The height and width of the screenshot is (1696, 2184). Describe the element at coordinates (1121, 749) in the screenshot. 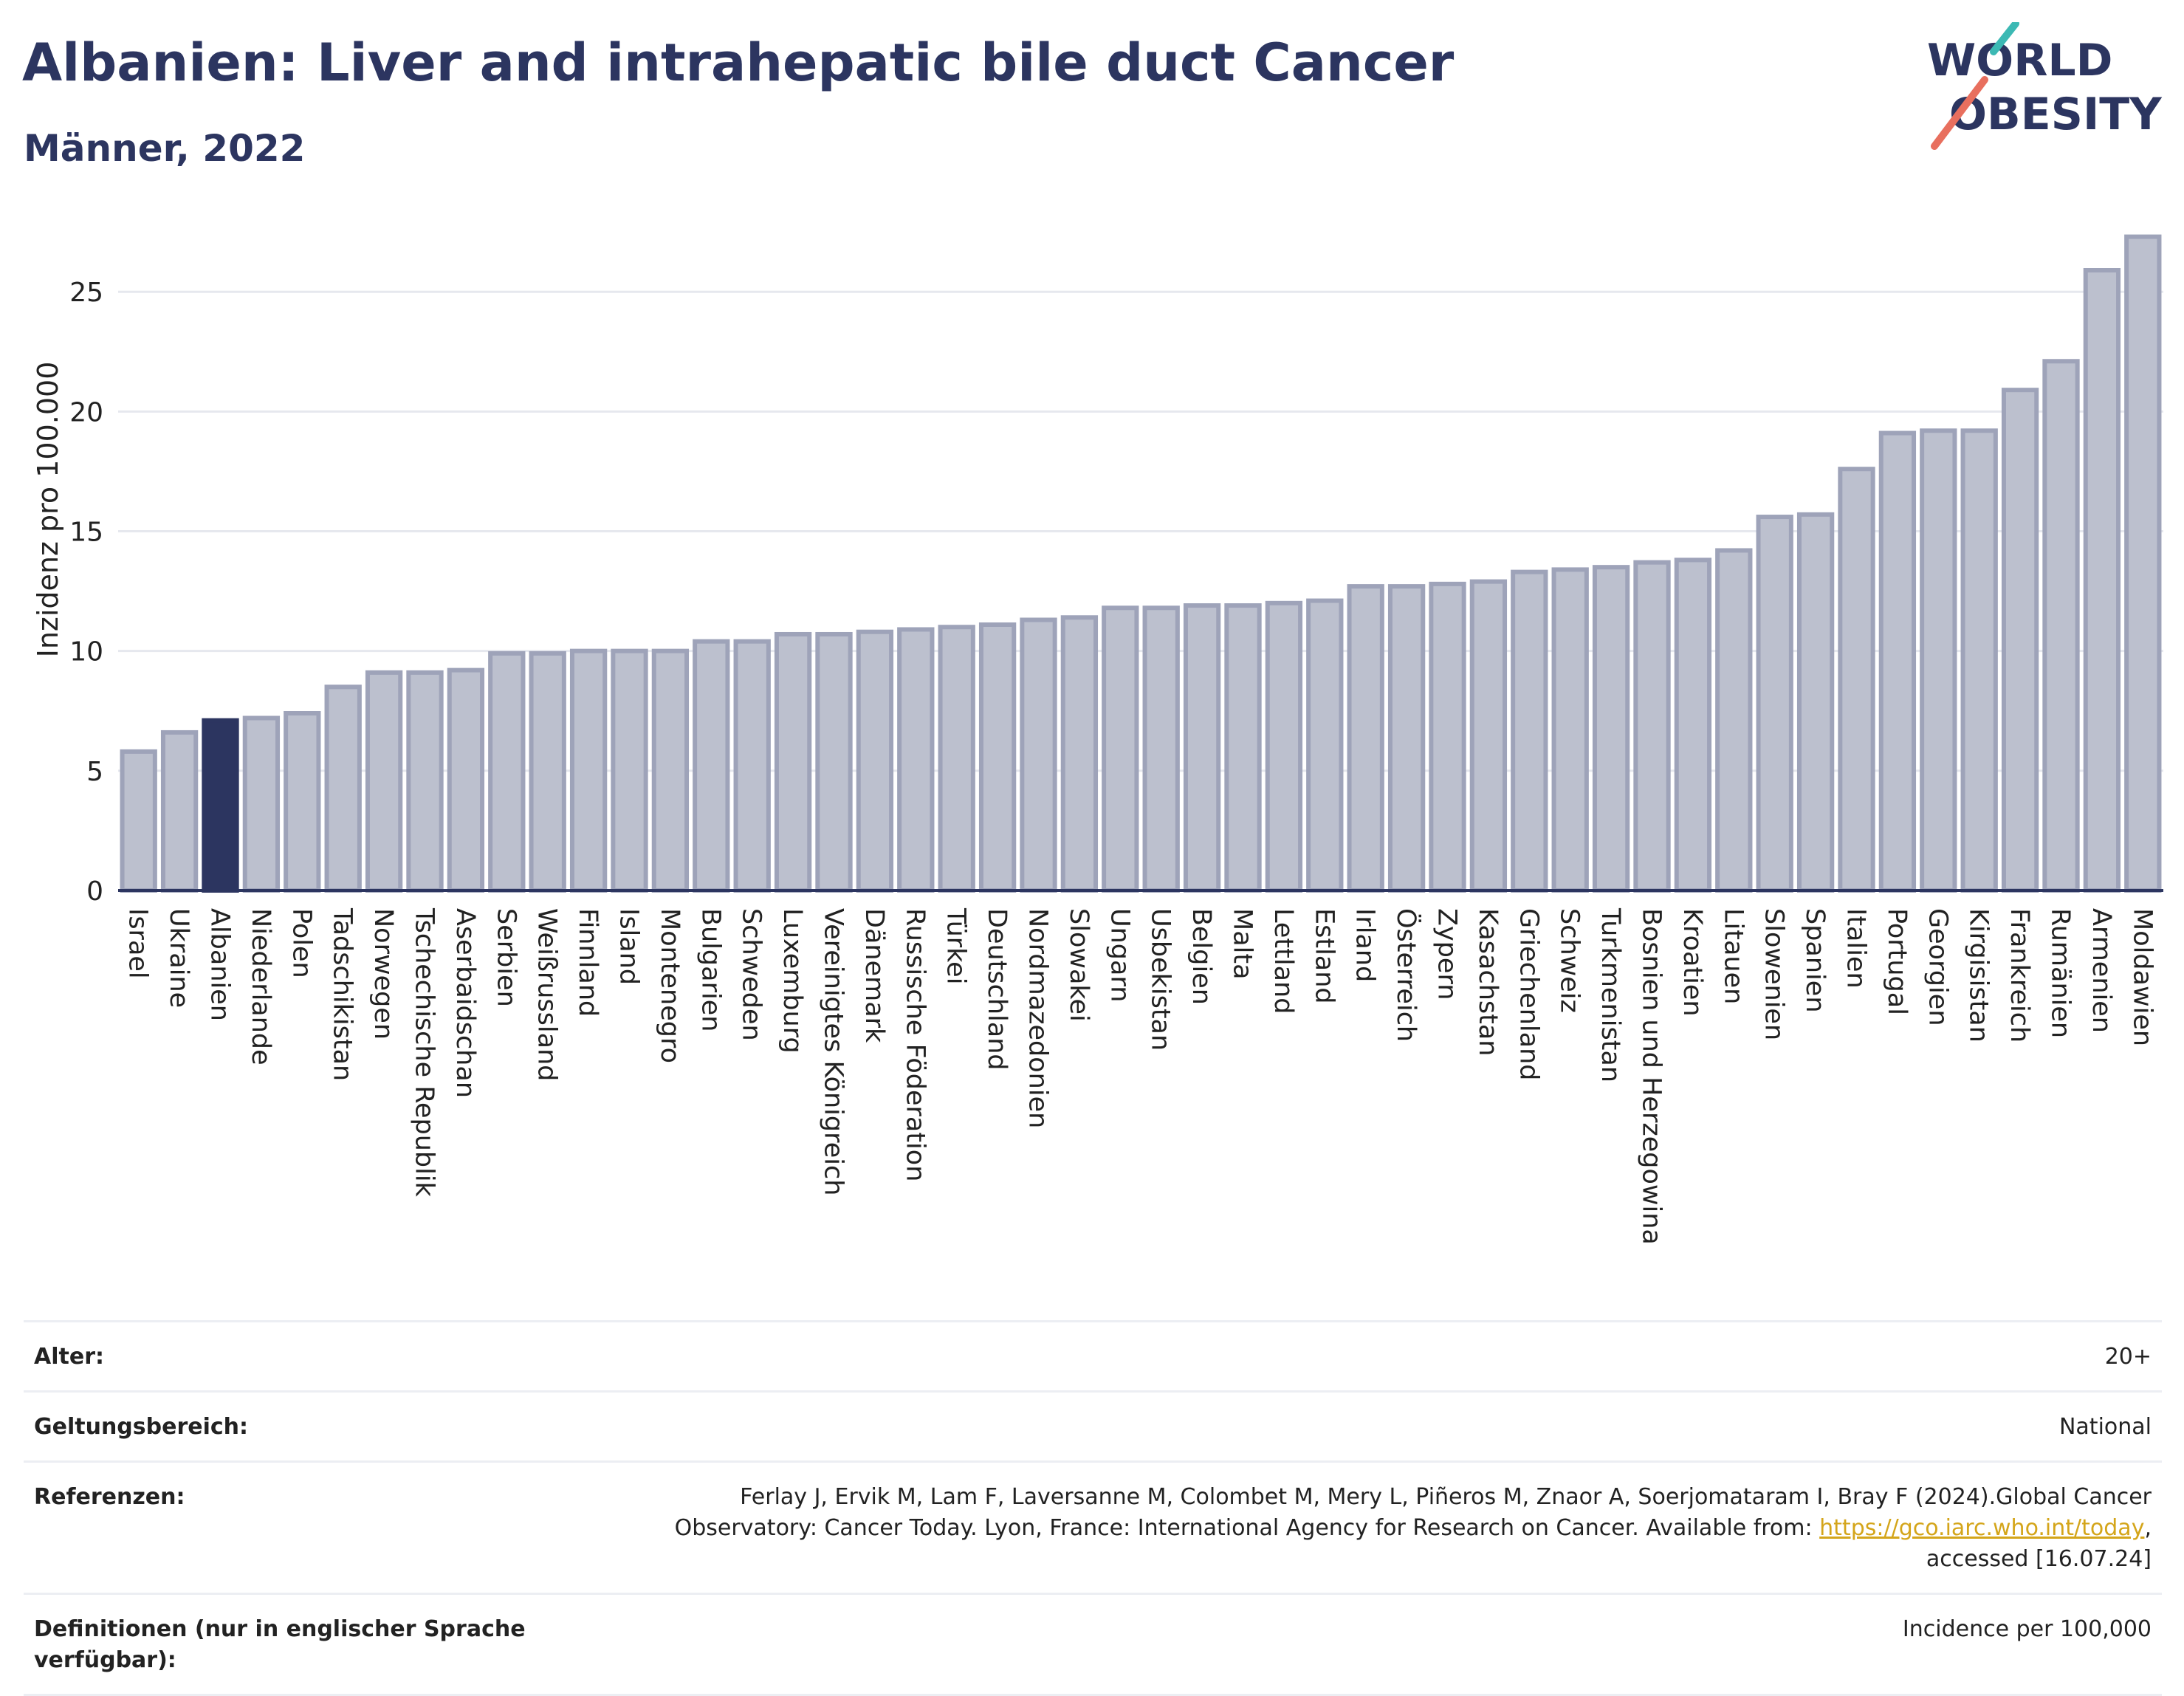

I see `bar-ungarn` at that location.